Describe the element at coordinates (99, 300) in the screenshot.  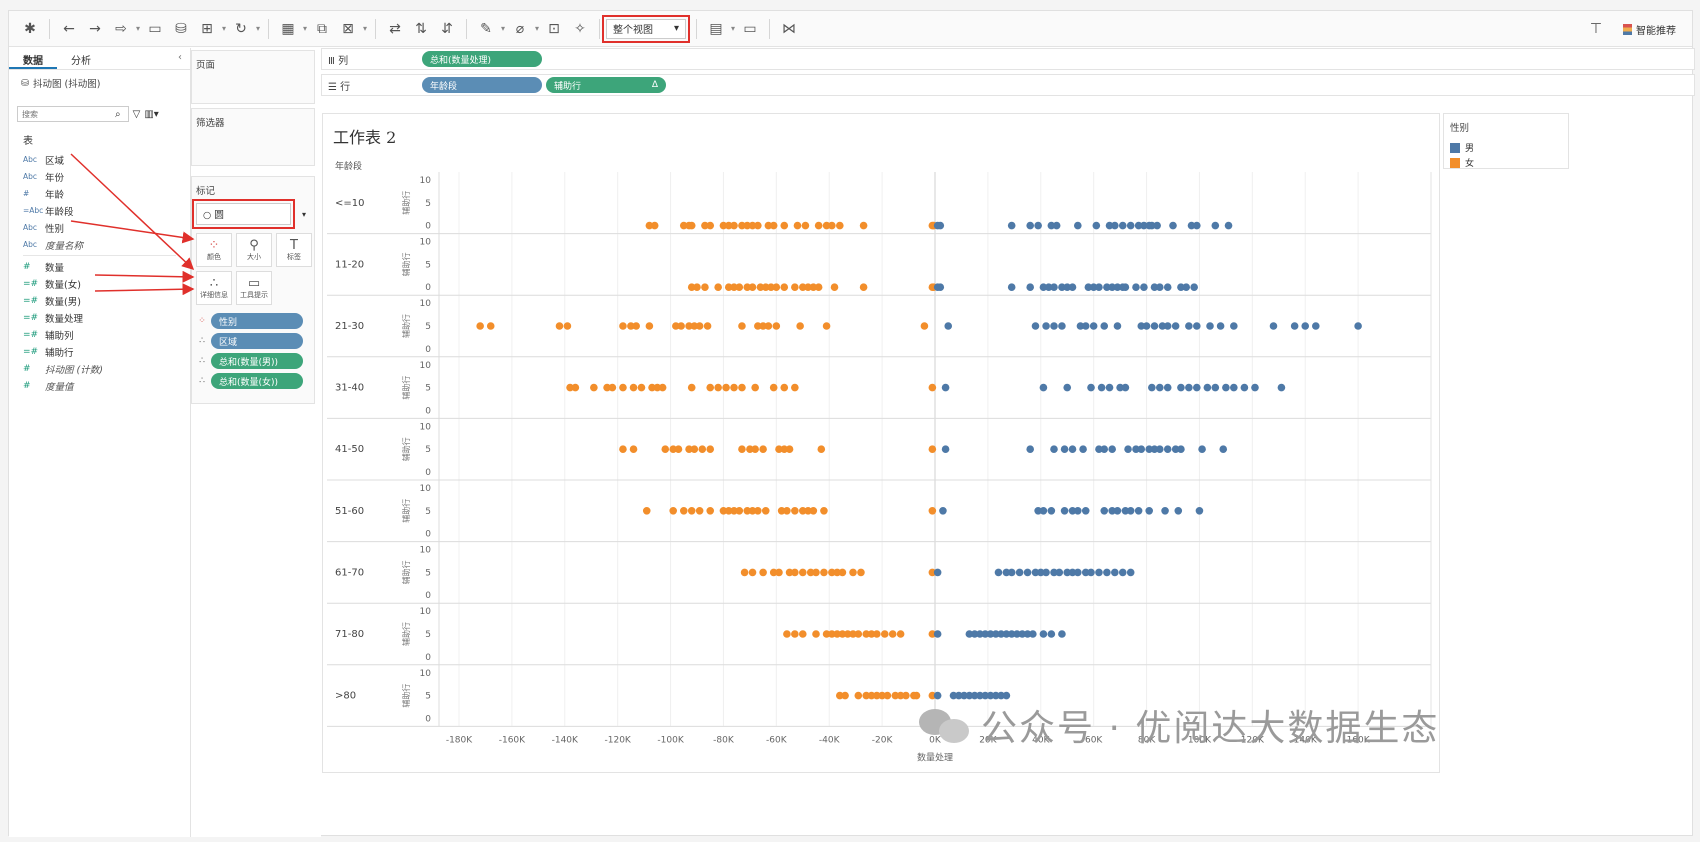
I see `field-item: =# 数量(男)` at that location.